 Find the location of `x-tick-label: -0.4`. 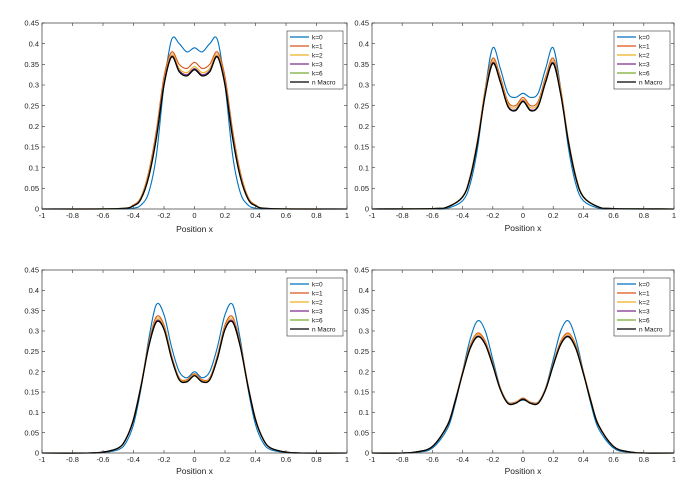

x-tick-label: -0.4 is located at coordinates (462, 459).